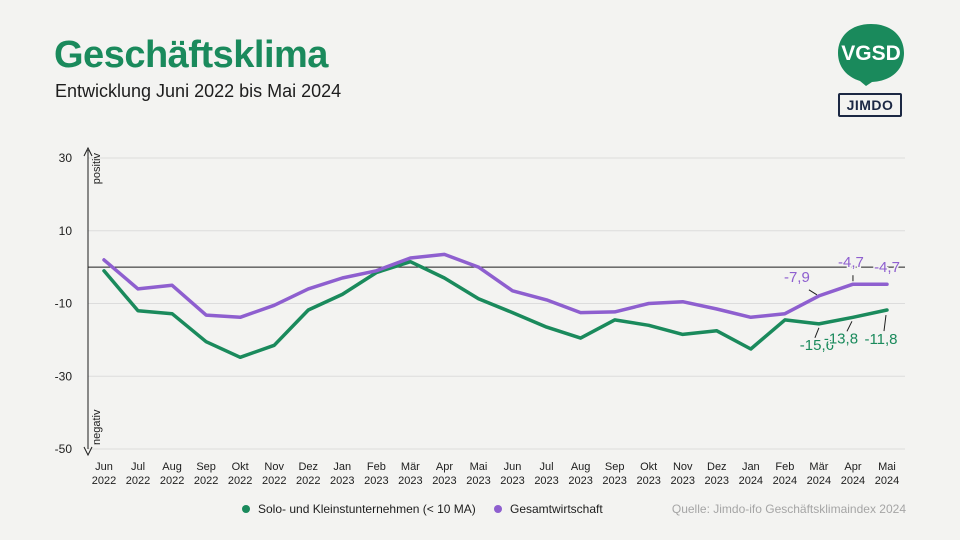 Image resolution: width=960 pixels, height=540 pixels. Describe the element at coordinates (880, 339) in the screenshot. I see `data-label-solo: -11,8` at that location.